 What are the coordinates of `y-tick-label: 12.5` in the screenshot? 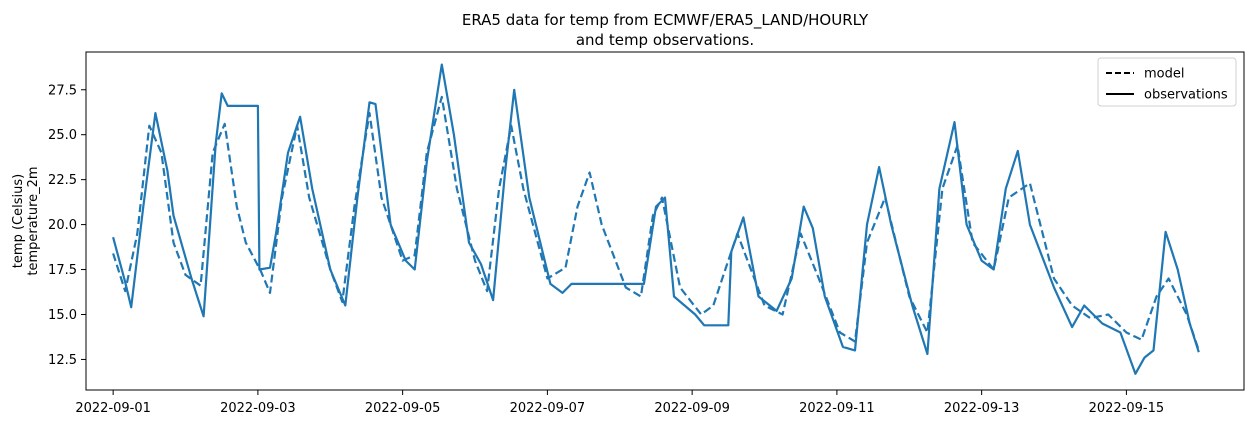 It's located at (62, 360).